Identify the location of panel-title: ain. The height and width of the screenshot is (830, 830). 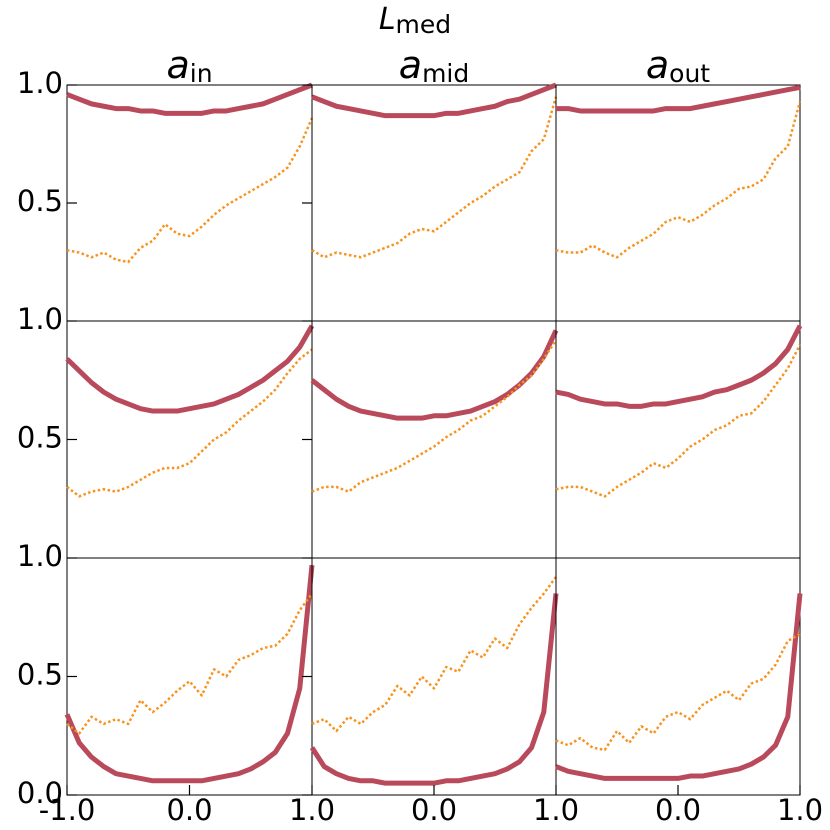
(189, 66).